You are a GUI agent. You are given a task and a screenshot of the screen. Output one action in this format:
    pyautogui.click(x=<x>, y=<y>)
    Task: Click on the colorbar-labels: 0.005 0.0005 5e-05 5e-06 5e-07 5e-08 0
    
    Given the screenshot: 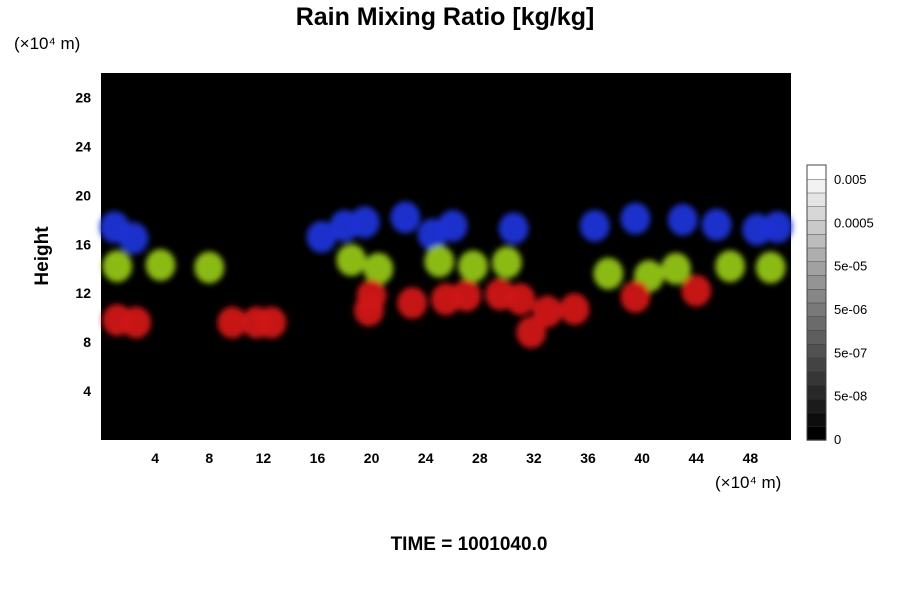 What is the action you would take?
    pyautogui.click(x=854, y=309)
    